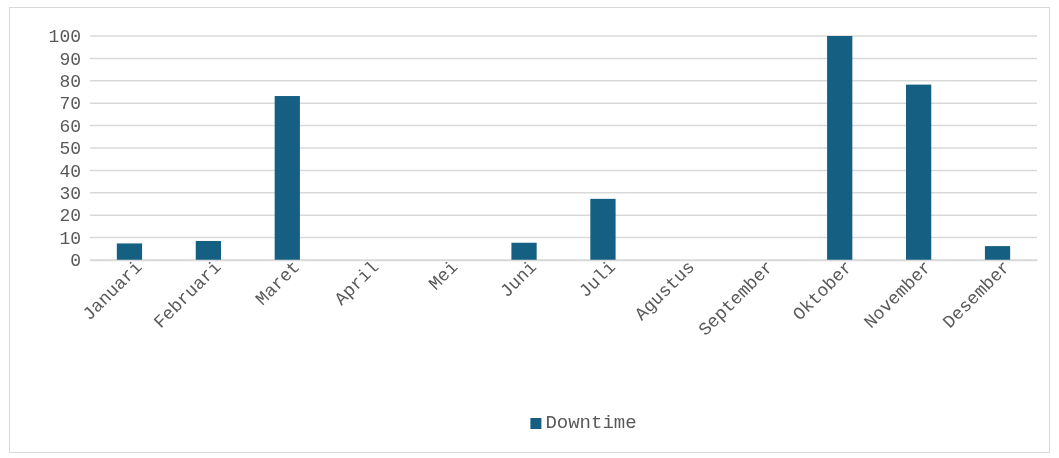 Image resolution: width=1059 pixels, height=458 pixels. Describe the element at coordinates (70, 104) in the screenshot. I see `y-tick-label: 70` at that location.